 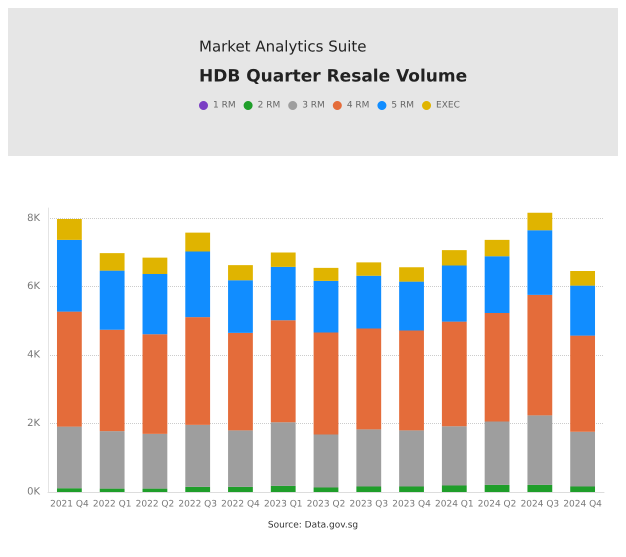 What do you see at coordinates (497, 505) in the screenshot?
I see `x-tick-label: 2024 Q2` at bounding box center [497, 505].